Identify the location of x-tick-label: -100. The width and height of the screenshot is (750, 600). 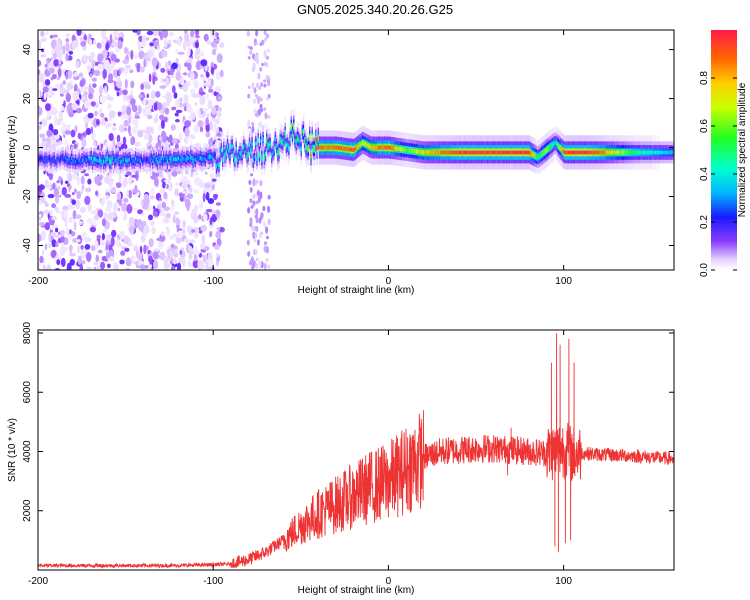
(213, 281).